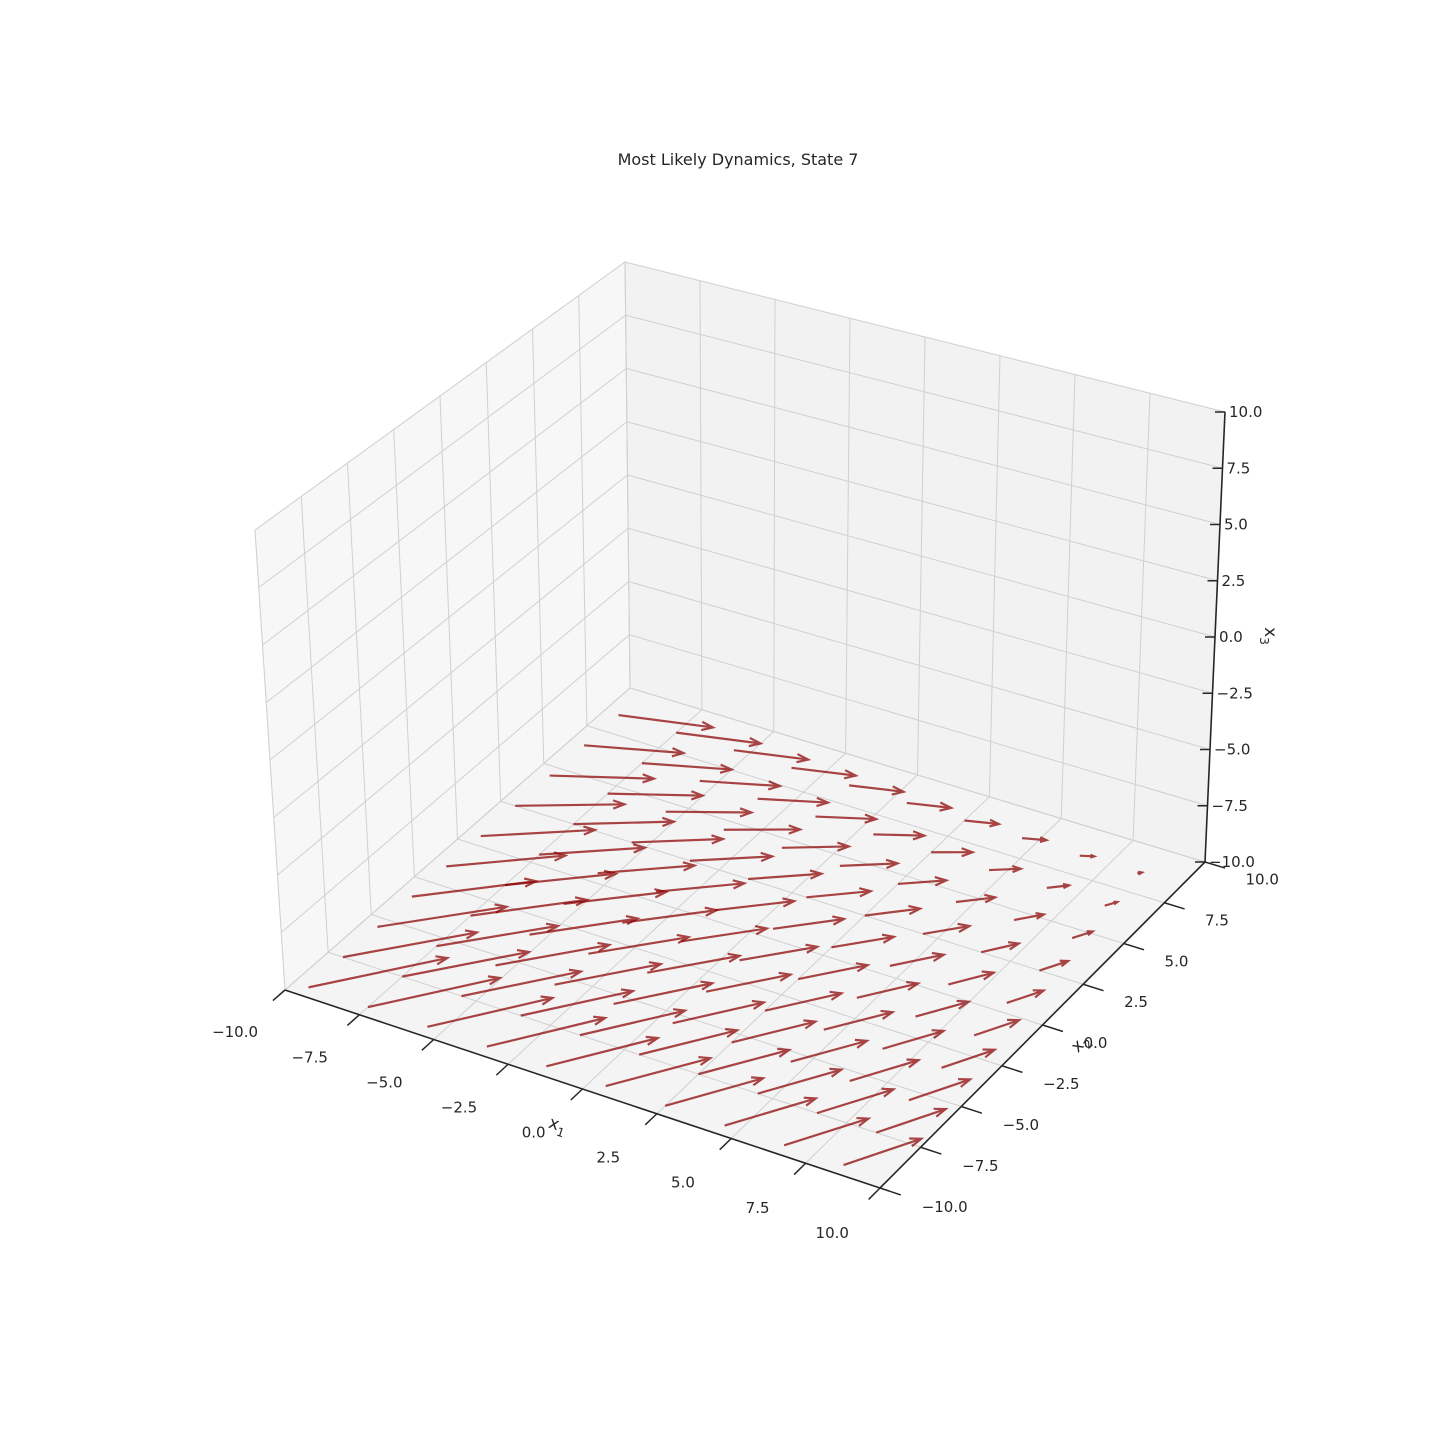 The image size is (1440, 1444). What do you see at coordinates (1061, 1084) in the screenshot?
I see `y-tick-label: −2.5` at bounding box center [1061, 1084].